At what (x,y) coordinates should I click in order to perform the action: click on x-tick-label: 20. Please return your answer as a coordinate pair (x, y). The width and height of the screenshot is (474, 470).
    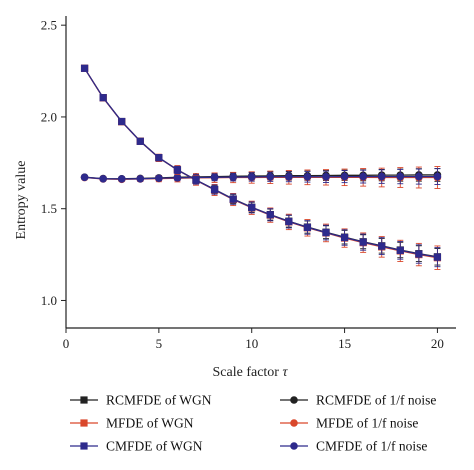
    Looking at the image, I should click on (437, 343).